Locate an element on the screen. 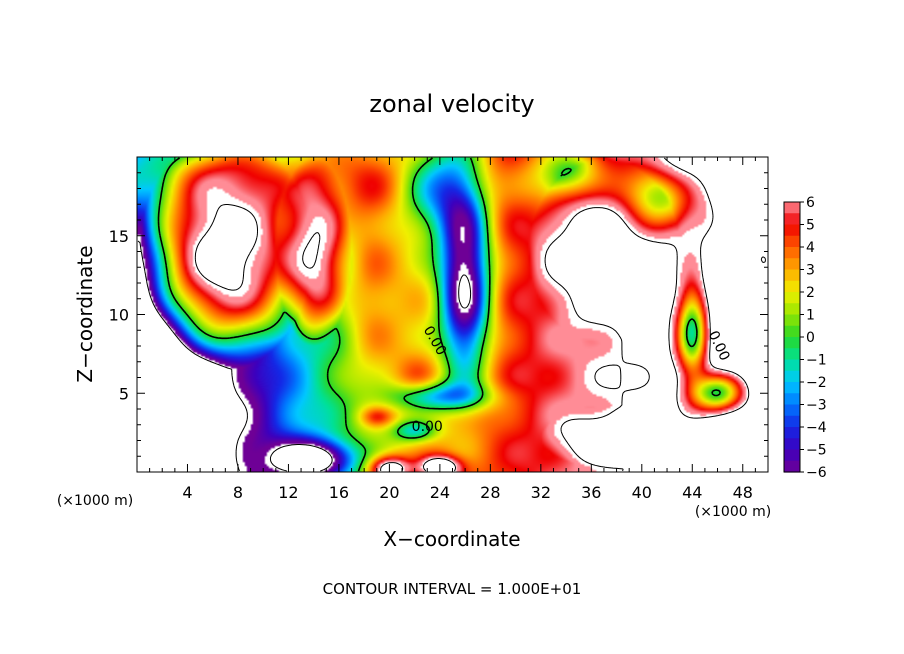 The width and height of the screenshot is (904, 654). x-tick-label: 20 is located at coordinates (389, 492).